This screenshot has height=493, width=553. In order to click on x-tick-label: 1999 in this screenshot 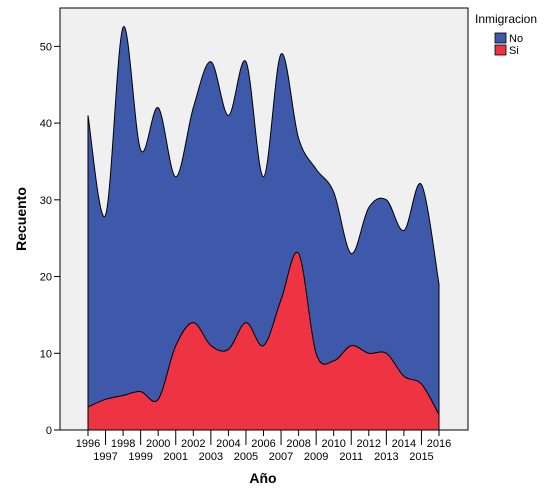, I will do `click(140, 457)`.